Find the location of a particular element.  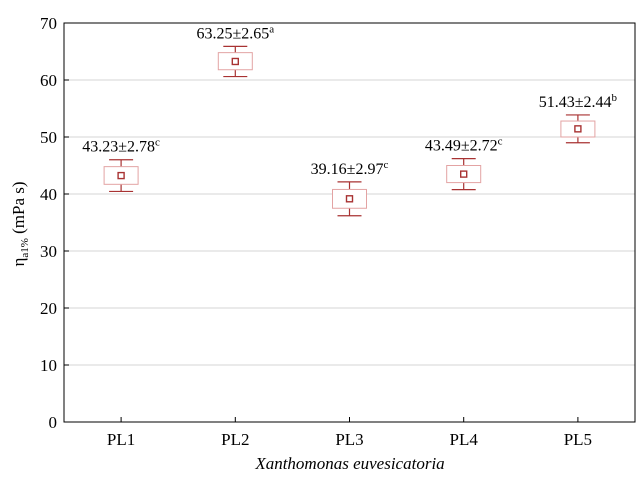

box-pl3 is located at coordinates (349, 199).